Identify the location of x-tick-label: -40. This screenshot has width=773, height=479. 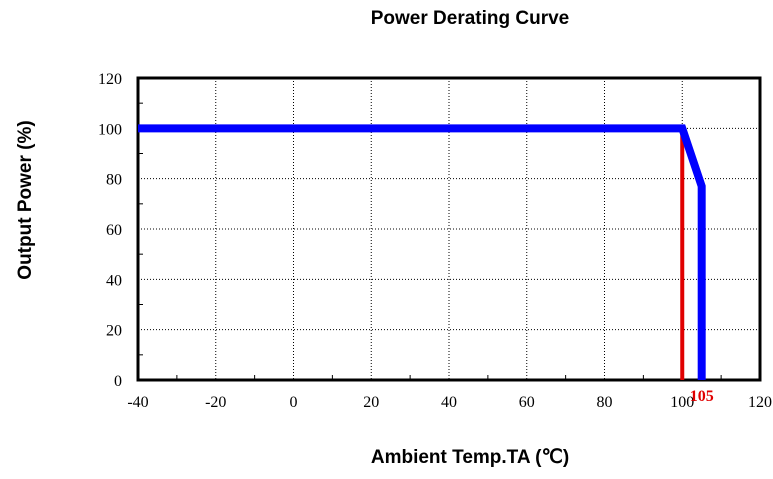
(137, 402).